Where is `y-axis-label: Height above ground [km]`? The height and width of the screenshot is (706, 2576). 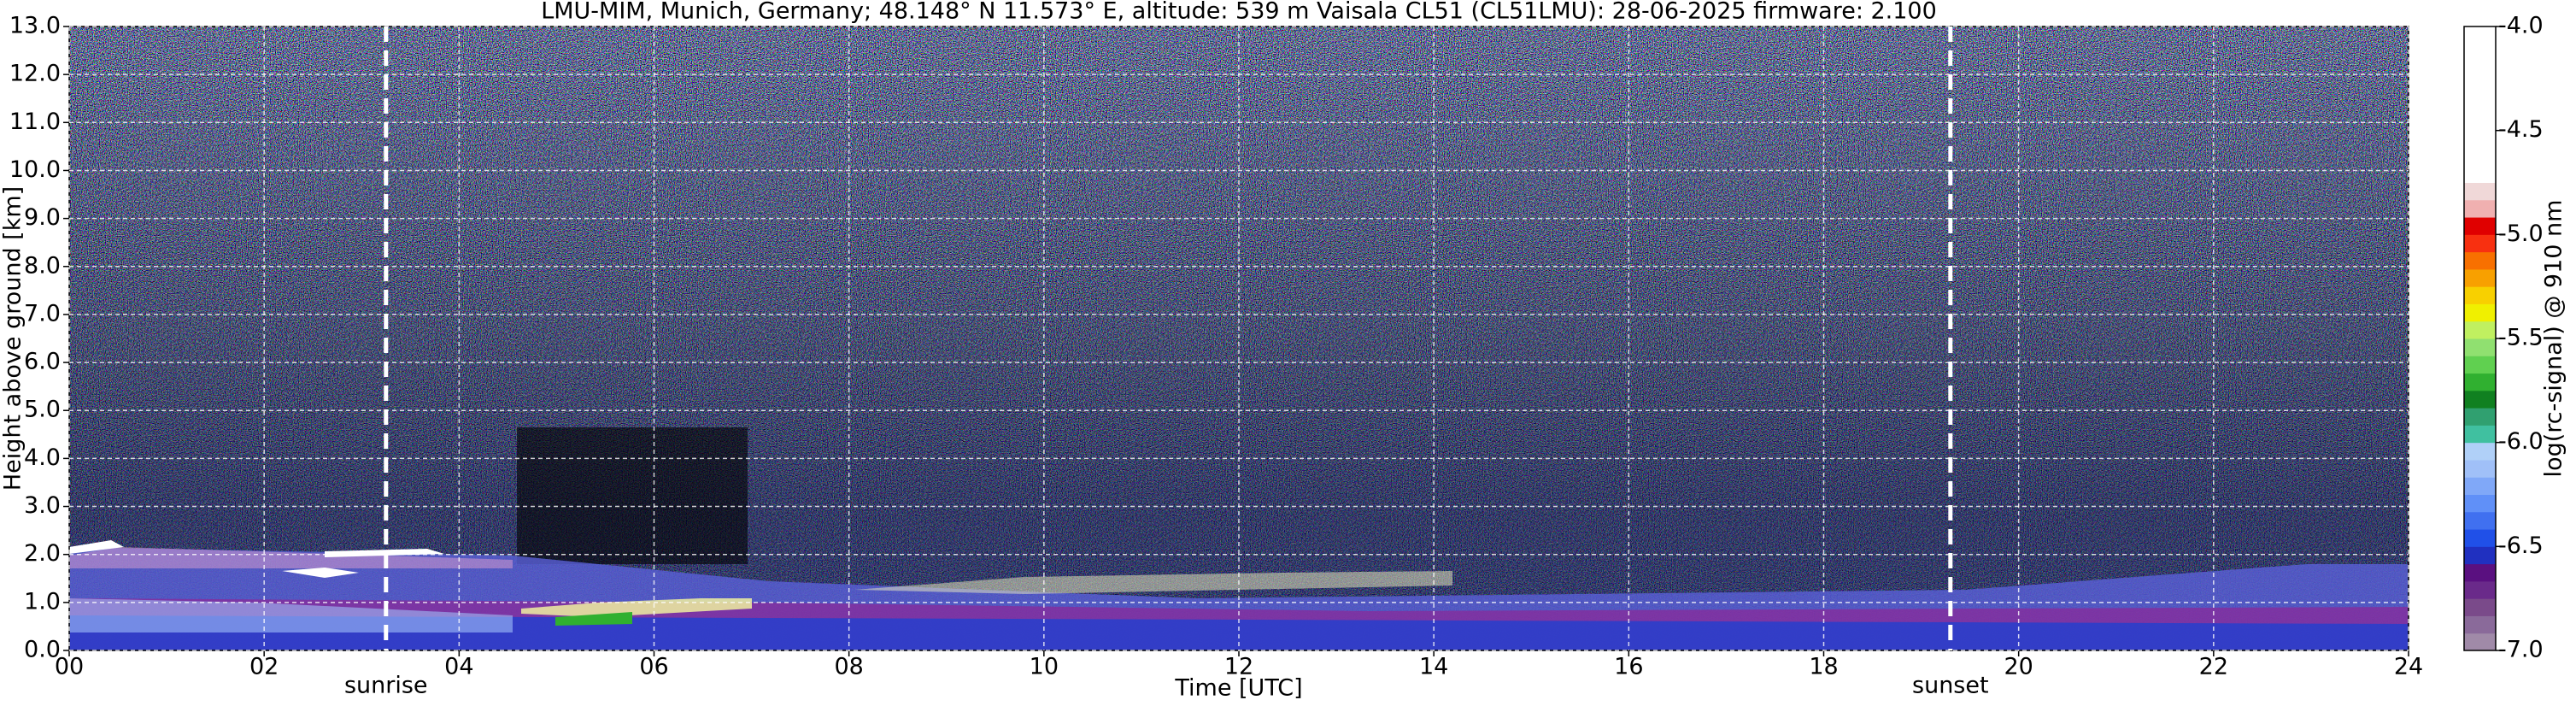
y-axis-label: Height above ground [km] is located at coordinates (13, 338).